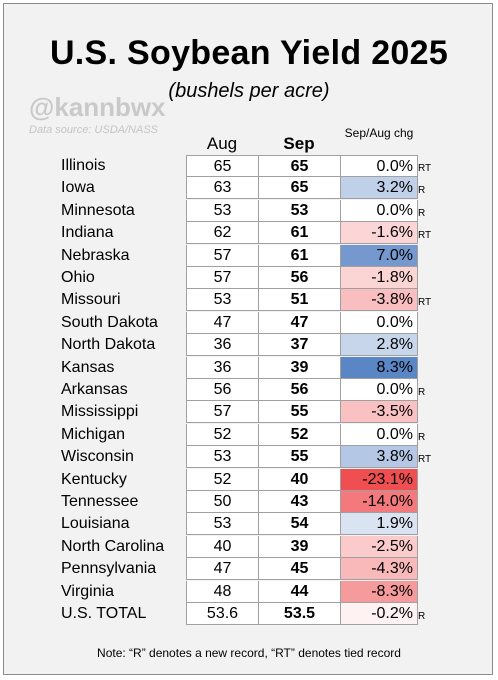 The width and height of the screenshot is (498, 680). Describe the element at coordinates (379, 546) in the screenshot. I see `change-cell: -2.5%` at that location.